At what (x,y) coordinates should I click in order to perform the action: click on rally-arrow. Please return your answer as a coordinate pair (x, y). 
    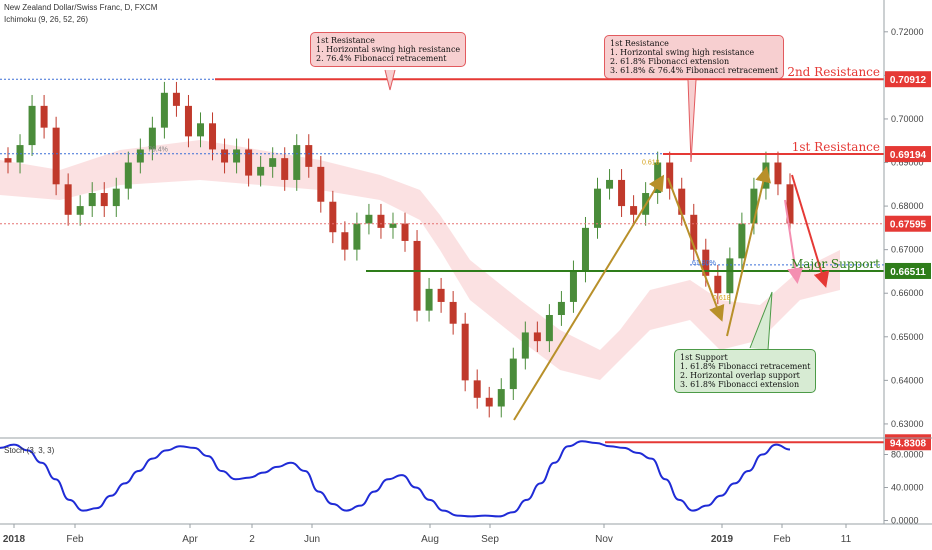
    Looking at the image, I should click on (749, 251).